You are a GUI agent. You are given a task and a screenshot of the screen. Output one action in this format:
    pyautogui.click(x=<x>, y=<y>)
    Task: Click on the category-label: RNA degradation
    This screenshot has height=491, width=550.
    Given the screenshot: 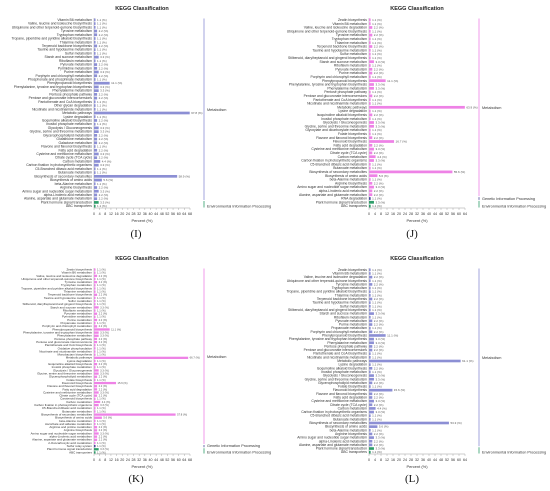 What is the action you would take?
    pyautogui.click(x=354, y=199)
    